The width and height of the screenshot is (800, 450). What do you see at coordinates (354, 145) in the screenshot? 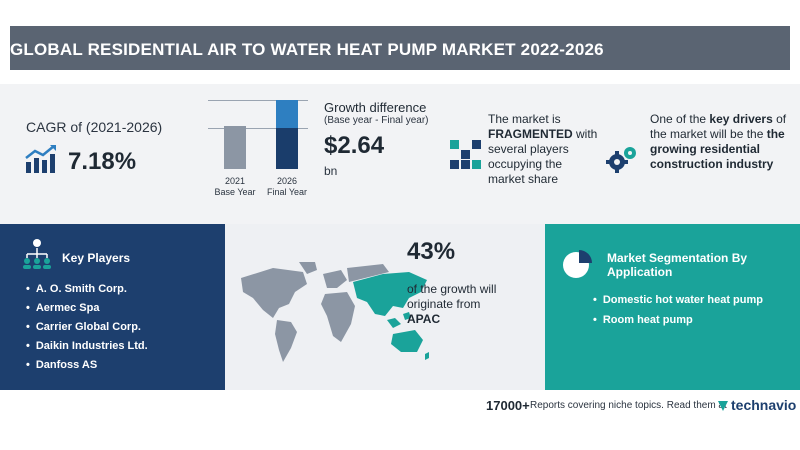
I see `growth-value: $2.64` at bounding box center [354, 145].